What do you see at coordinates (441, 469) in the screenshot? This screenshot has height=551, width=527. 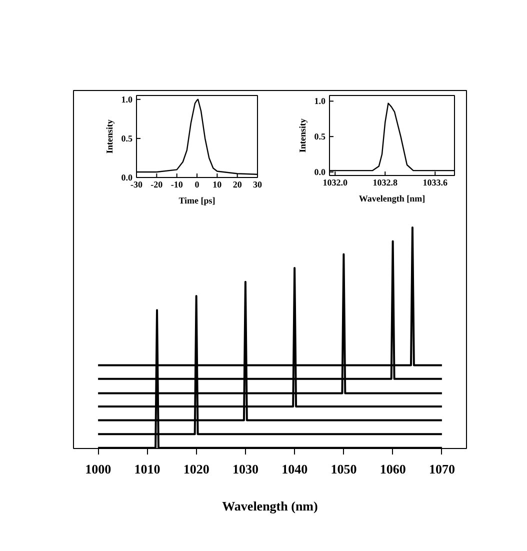 I see `x-tick-label: 1070` at bounding box center [441, 469].